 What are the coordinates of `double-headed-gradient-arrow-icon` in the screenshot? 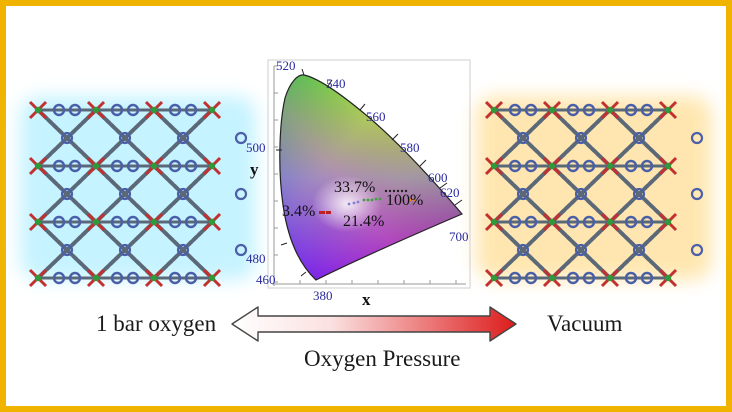 It's located at (374, 324).